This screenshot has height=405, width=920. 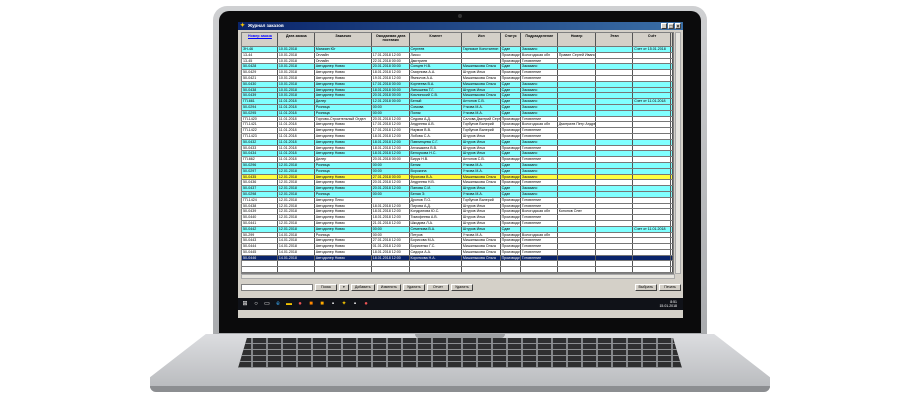 What do you see at coordinates (645, 287) in the screenshot?
I see `select-button: Выбрать` at bounding box center [645, 287].